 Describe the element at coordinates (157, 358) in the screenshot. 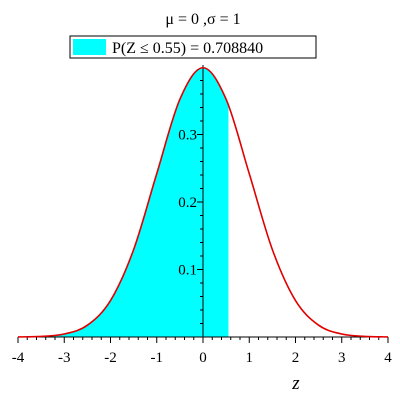

I see `x-tick-label: -1` at that location.